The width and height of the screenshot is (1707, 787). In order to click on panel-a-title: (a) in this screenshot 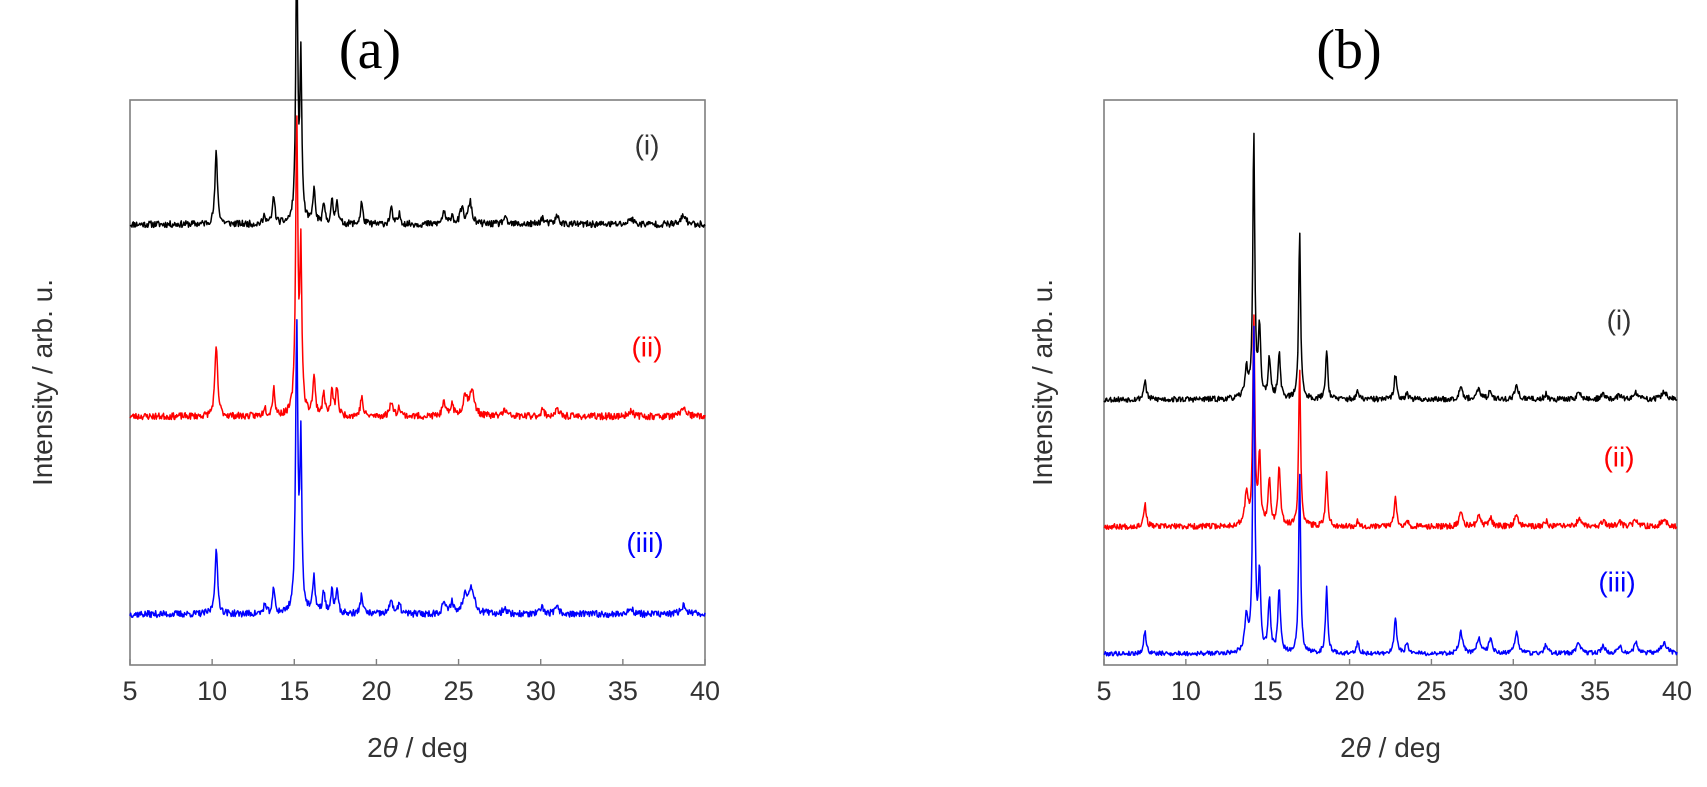, I will do `click(370, 50)`.